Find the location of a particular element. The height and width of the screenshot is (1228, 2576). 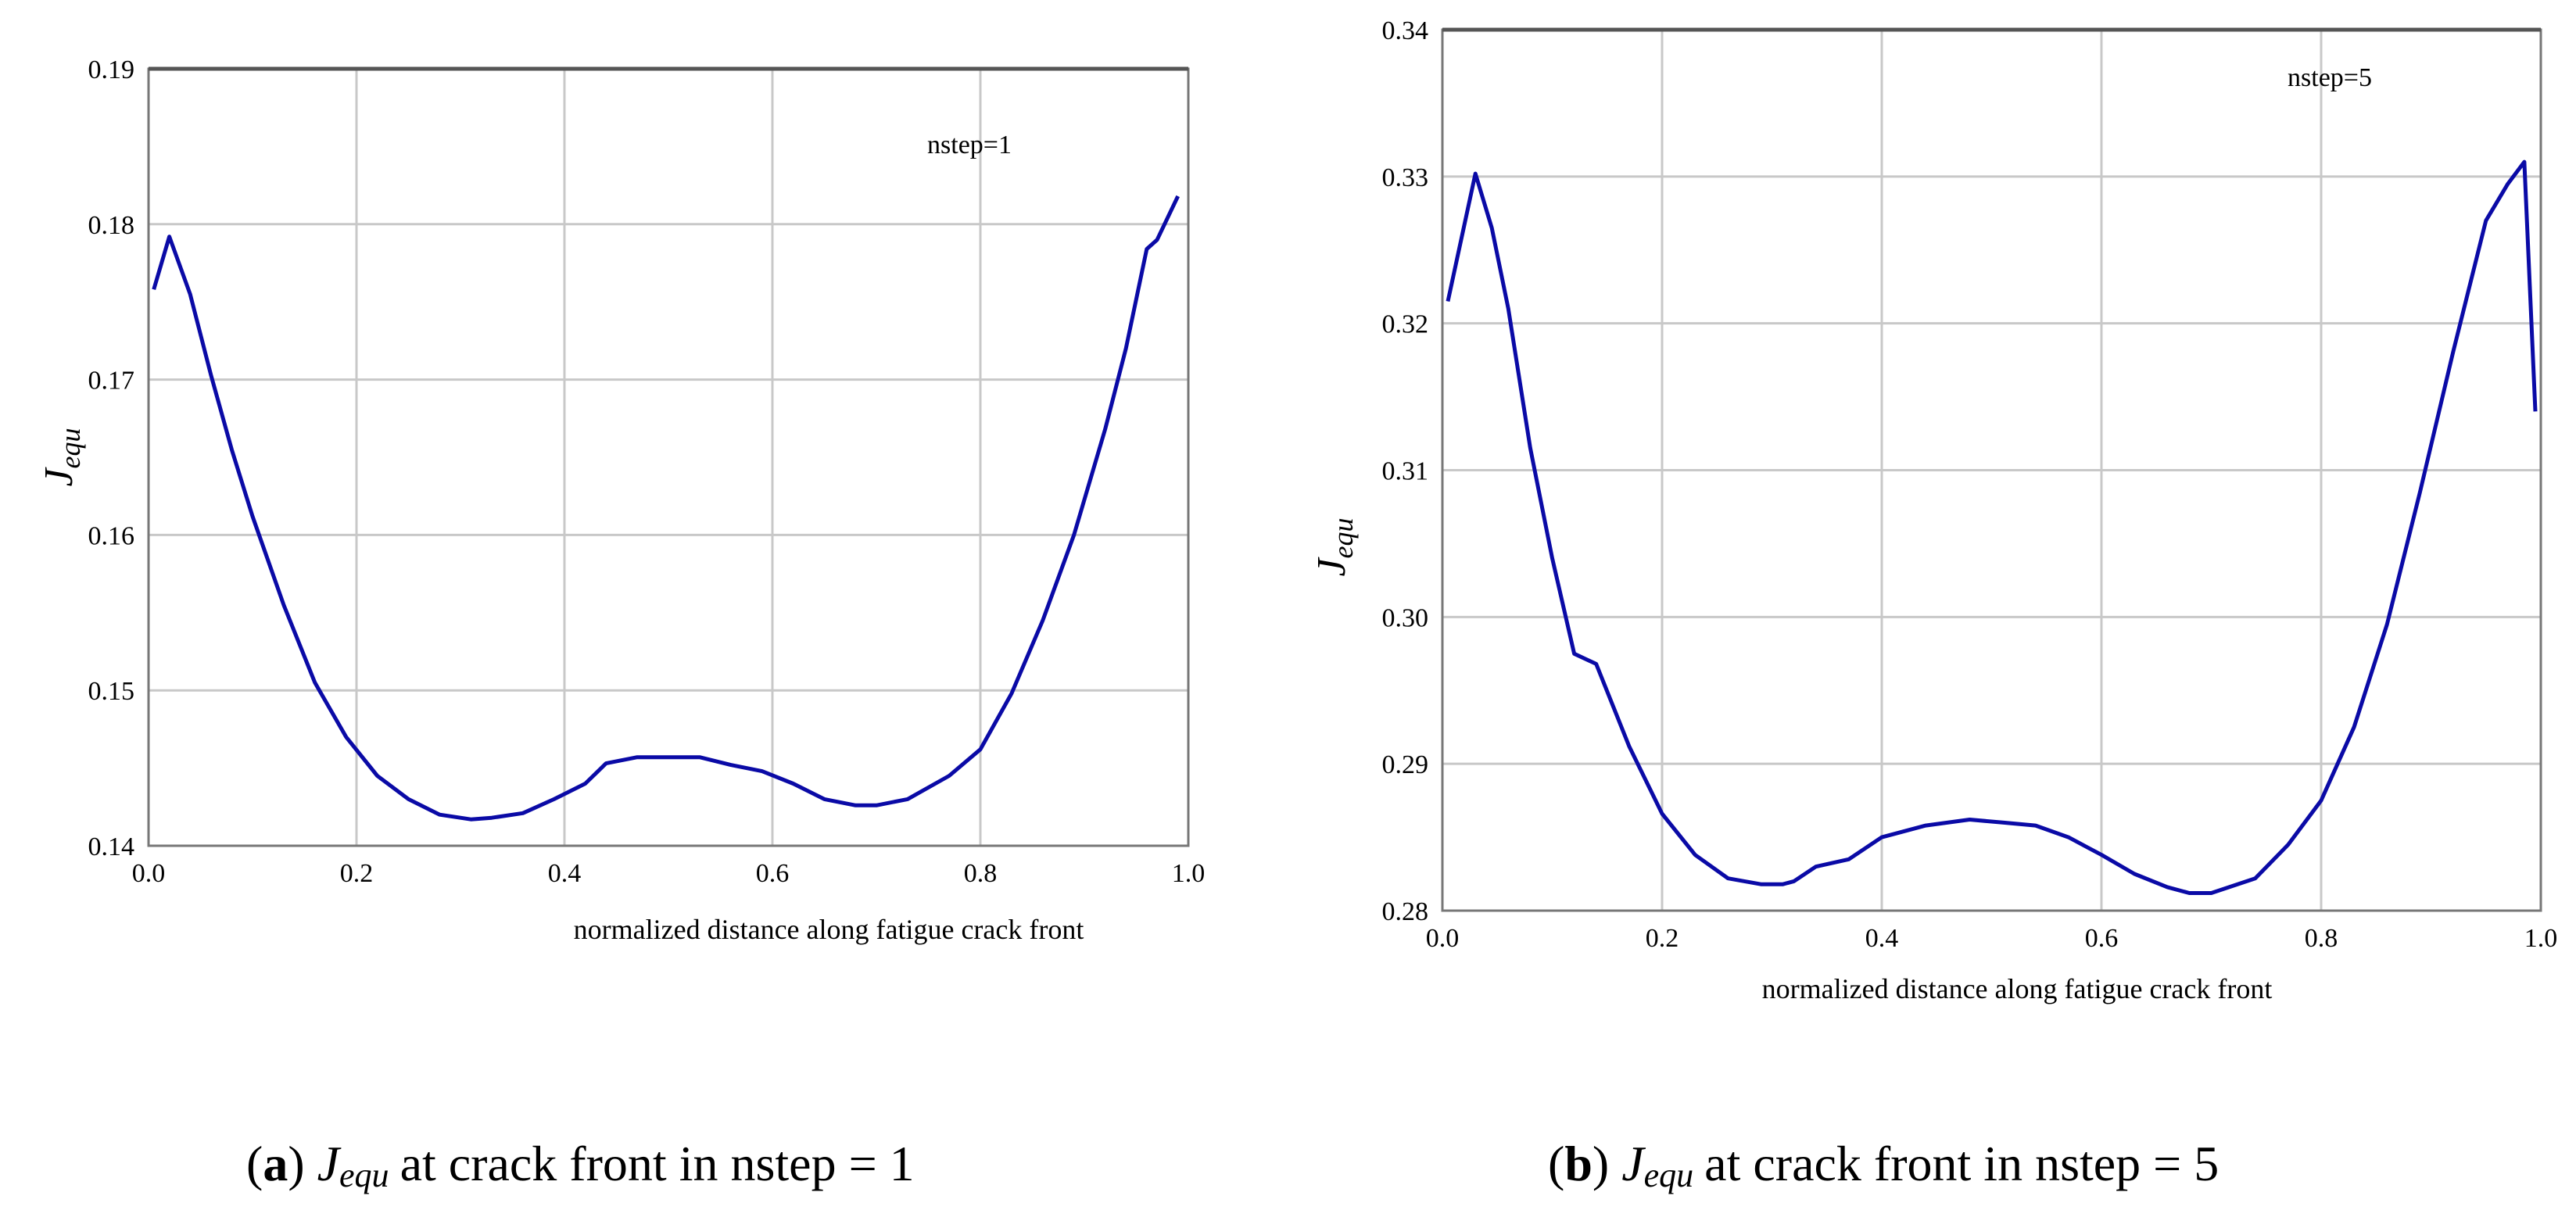

annotation-nstep1: nstep=1 is located at coordinates (970, 145).